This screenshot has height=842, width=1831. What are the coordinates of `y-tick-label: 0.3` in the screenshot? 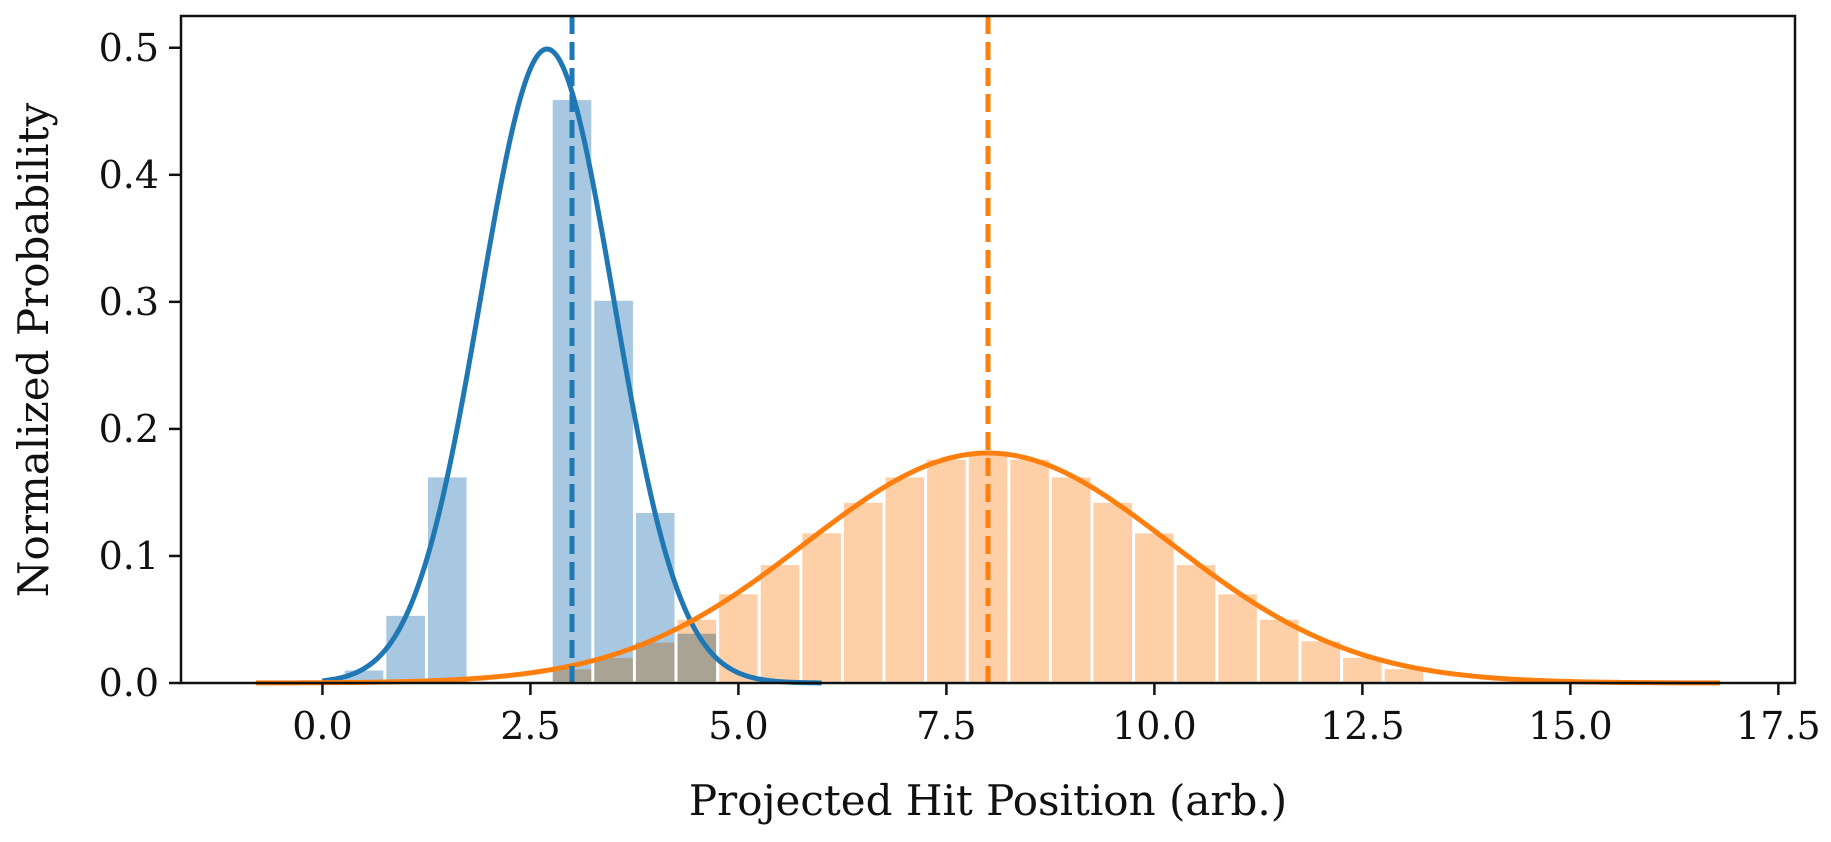 It's located at (129, 302).